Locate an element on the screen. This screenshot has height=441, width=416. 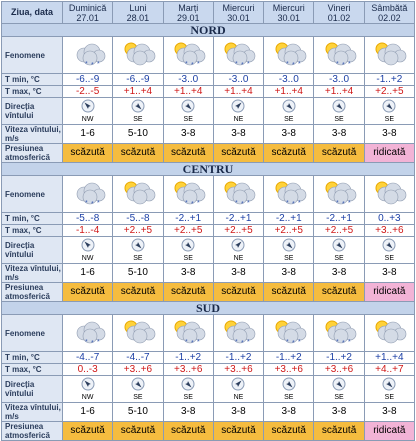
value-cell: 1-6 is located at coordinates (87, 412).